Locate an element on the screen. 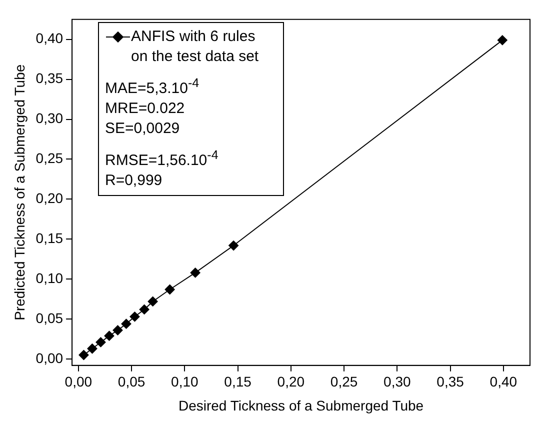 Image resolution: width=558 pixels, height=427 pixels. y-tick-label: 0,35 is located at coordinates (50, 78).